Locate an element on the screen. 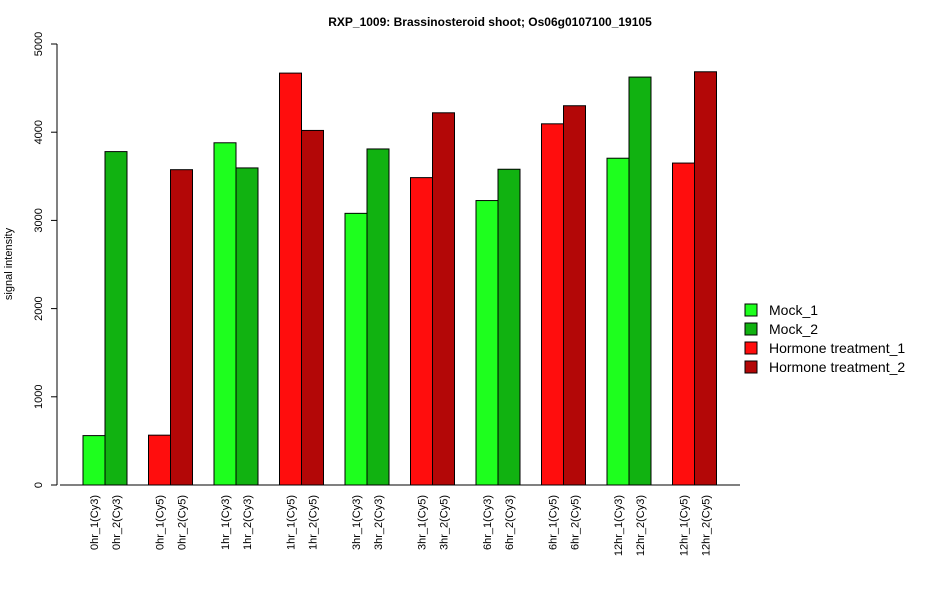  legend-label: Hormone treatment_2 is located at coordinates (837, 367).